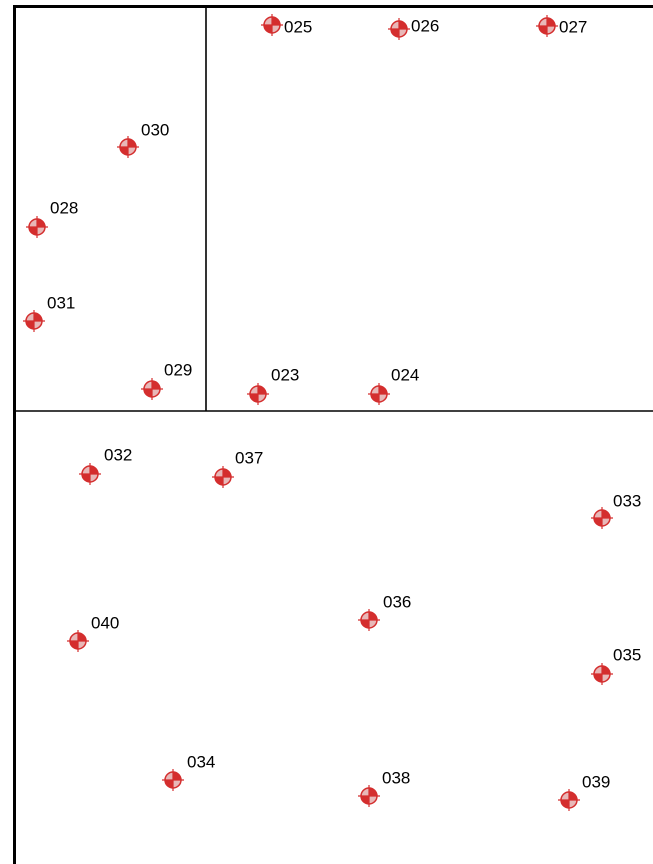 This screenshot has height=864, width=653. What do you see at coordinates (298, 26) in the screenshot?
I see `point-label: 025` at bounding box center [298, 26].